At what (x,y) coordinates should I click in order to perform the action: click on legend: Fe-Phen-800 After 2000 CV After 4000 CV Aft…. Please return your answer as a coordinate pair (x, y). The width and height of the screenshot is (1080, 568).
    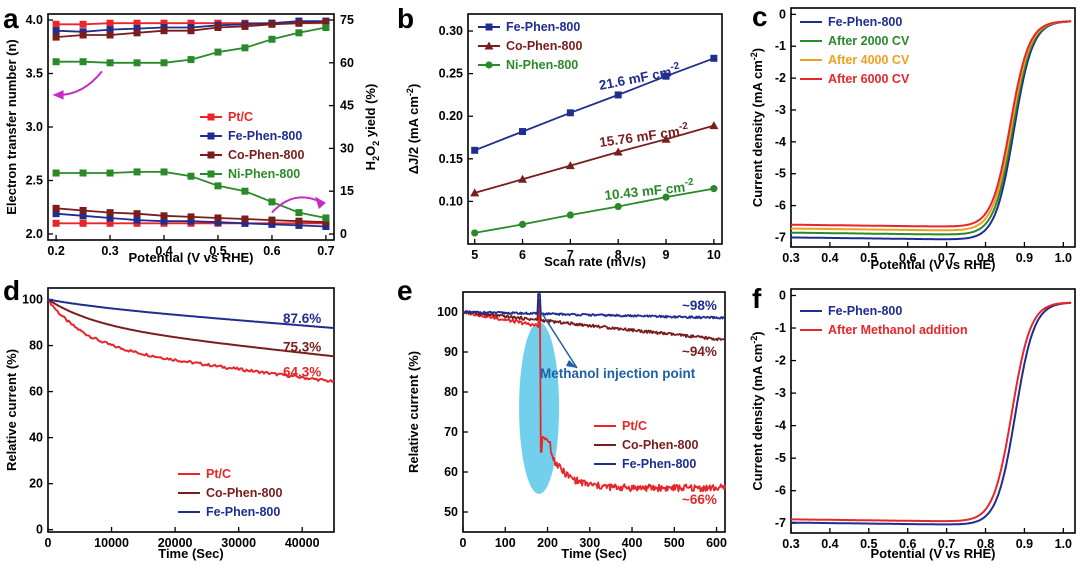
    Looking at the image, I should click on (855, 50).